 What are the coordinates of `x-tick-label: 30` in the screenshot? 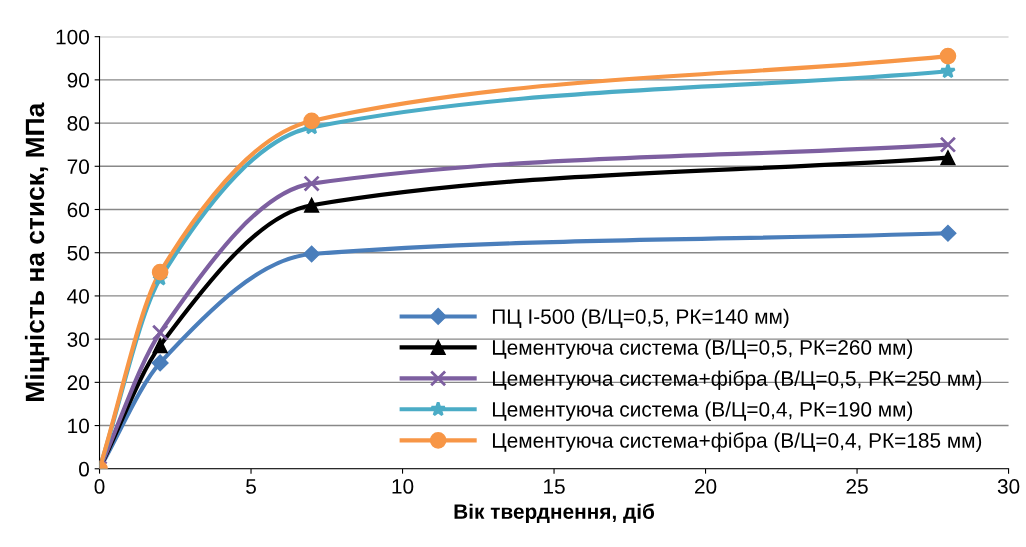 It's located at (1008, 486).